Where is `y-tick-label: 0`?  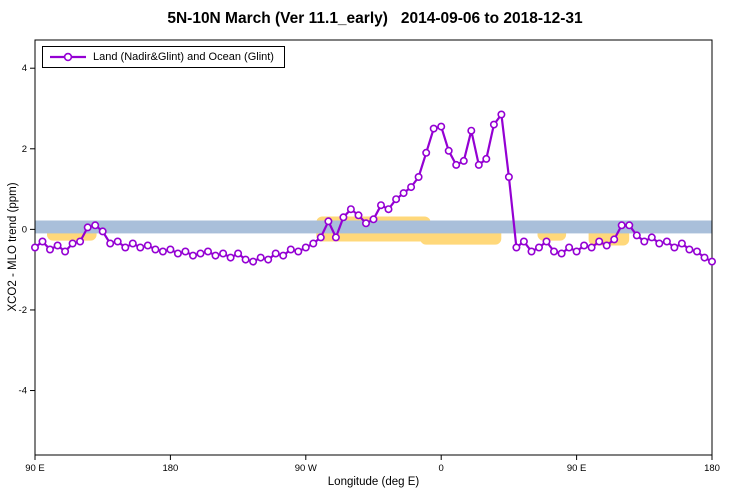
y-tick-label: 0 is located at coordinates (24, 229).